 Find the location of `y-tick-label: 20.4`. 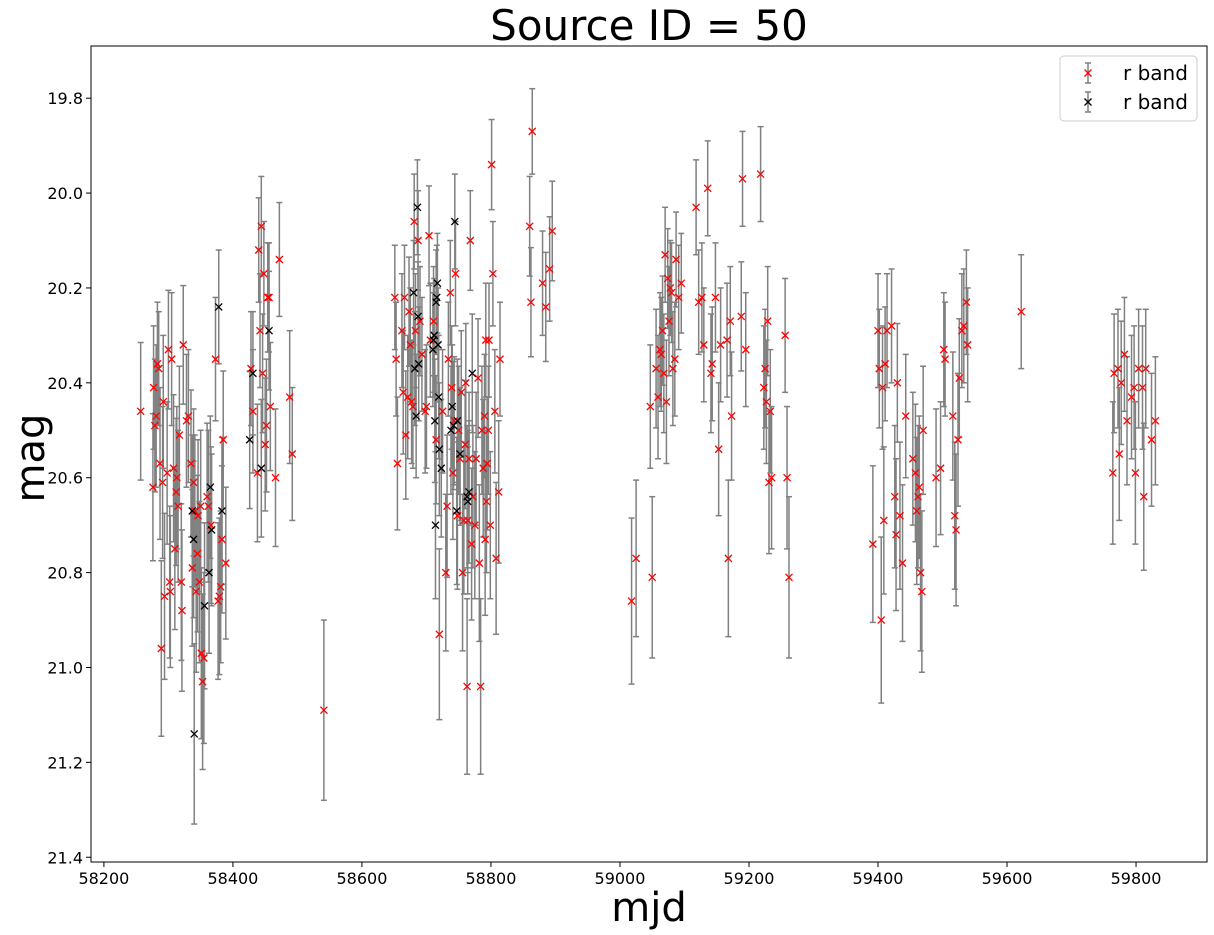

y-tick-label: 20.4 is located at coordinates (65, 383).